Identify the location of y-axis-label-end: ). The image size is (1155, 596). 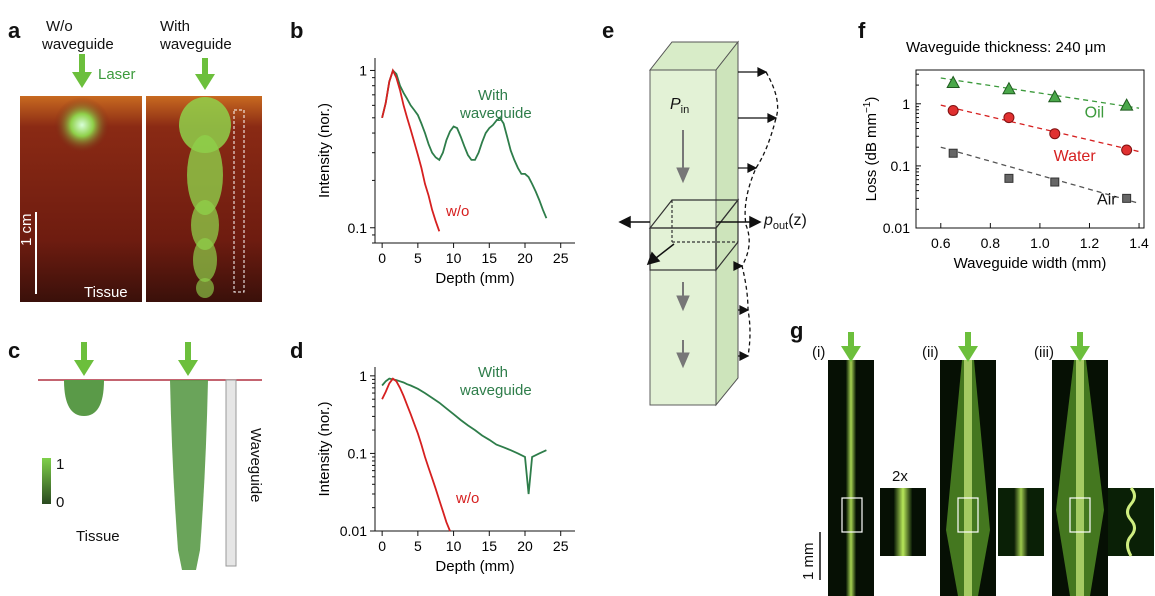
(871, 99).